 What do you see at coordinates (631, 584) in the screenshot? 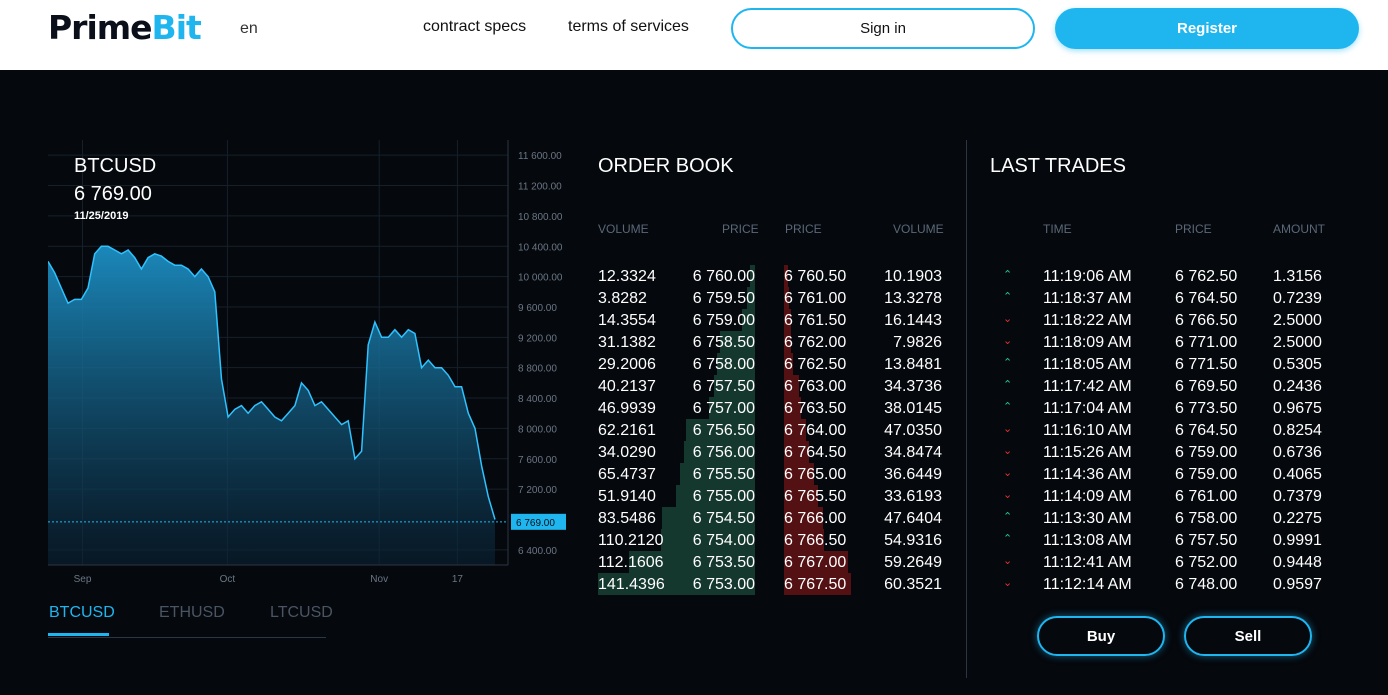
I see `bid-volume: 141.4396` at bounding box center [631, 584].